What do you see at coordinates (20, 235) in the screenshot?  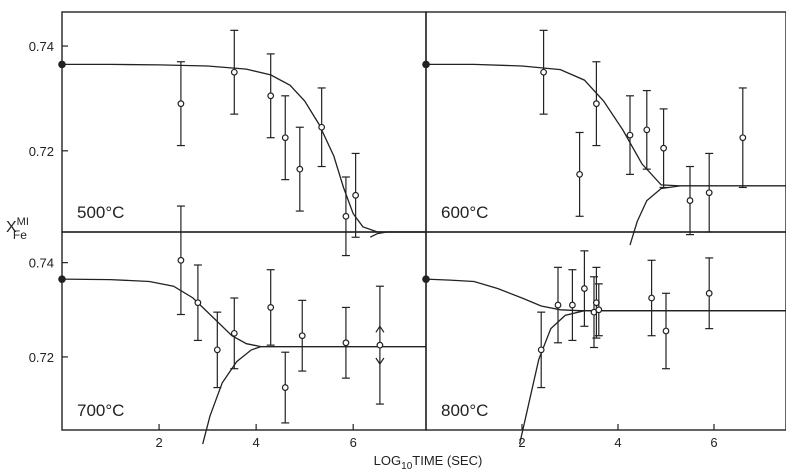 I see `y-axis-label-sub: Fe` at bounding box center [20, 235].